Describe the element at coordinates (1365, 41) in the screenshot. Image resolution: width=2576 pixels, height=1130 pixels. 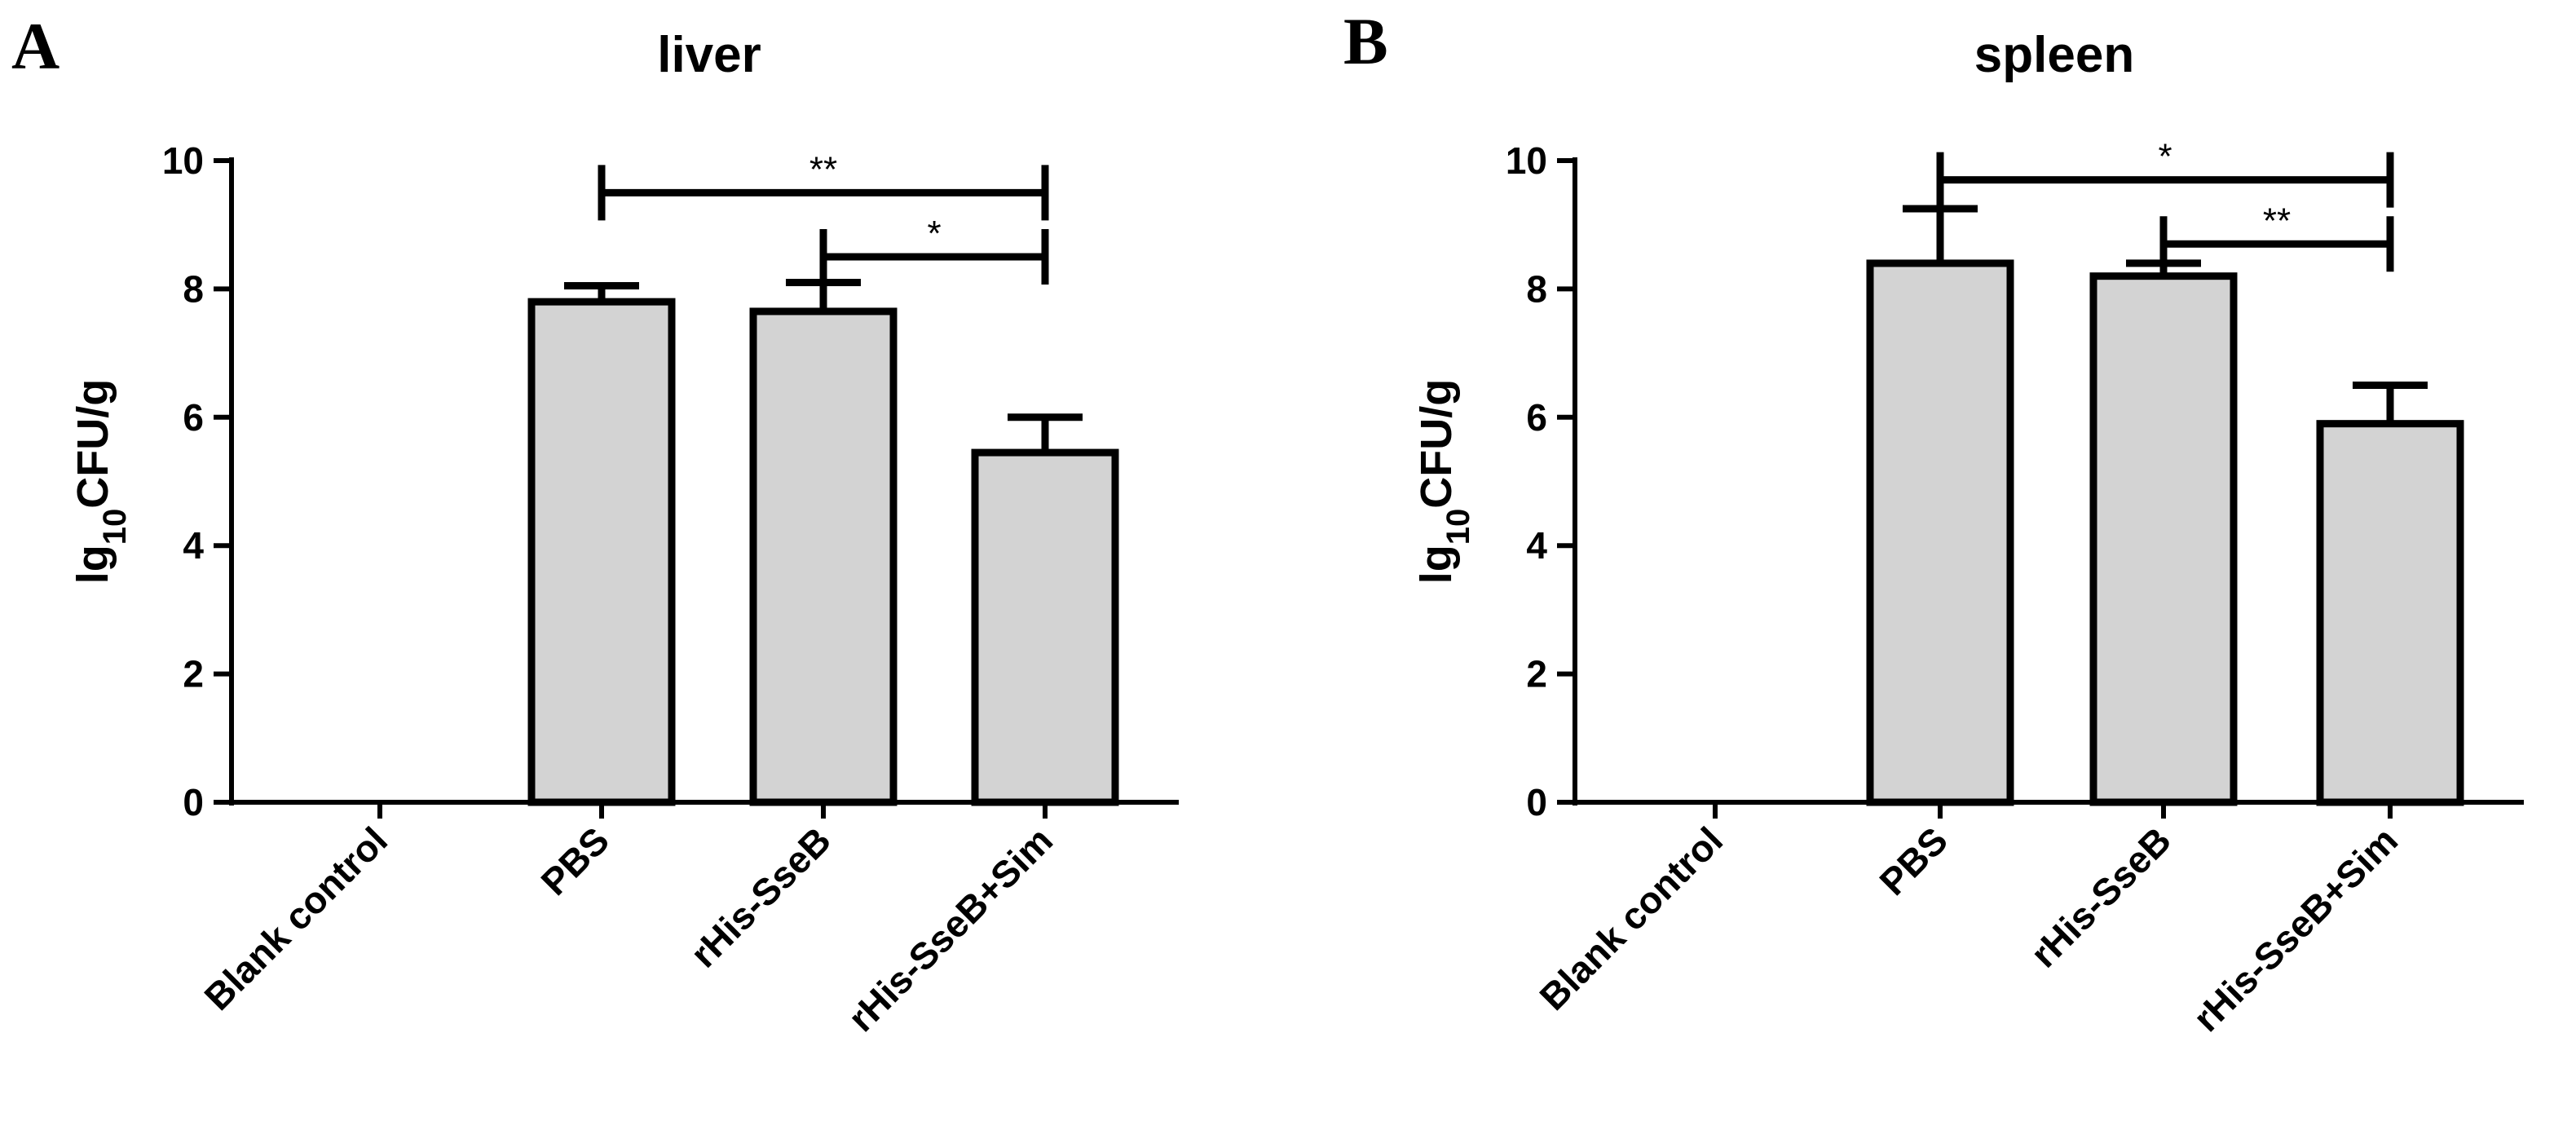
I see `panel-letter-b: B` at that location.